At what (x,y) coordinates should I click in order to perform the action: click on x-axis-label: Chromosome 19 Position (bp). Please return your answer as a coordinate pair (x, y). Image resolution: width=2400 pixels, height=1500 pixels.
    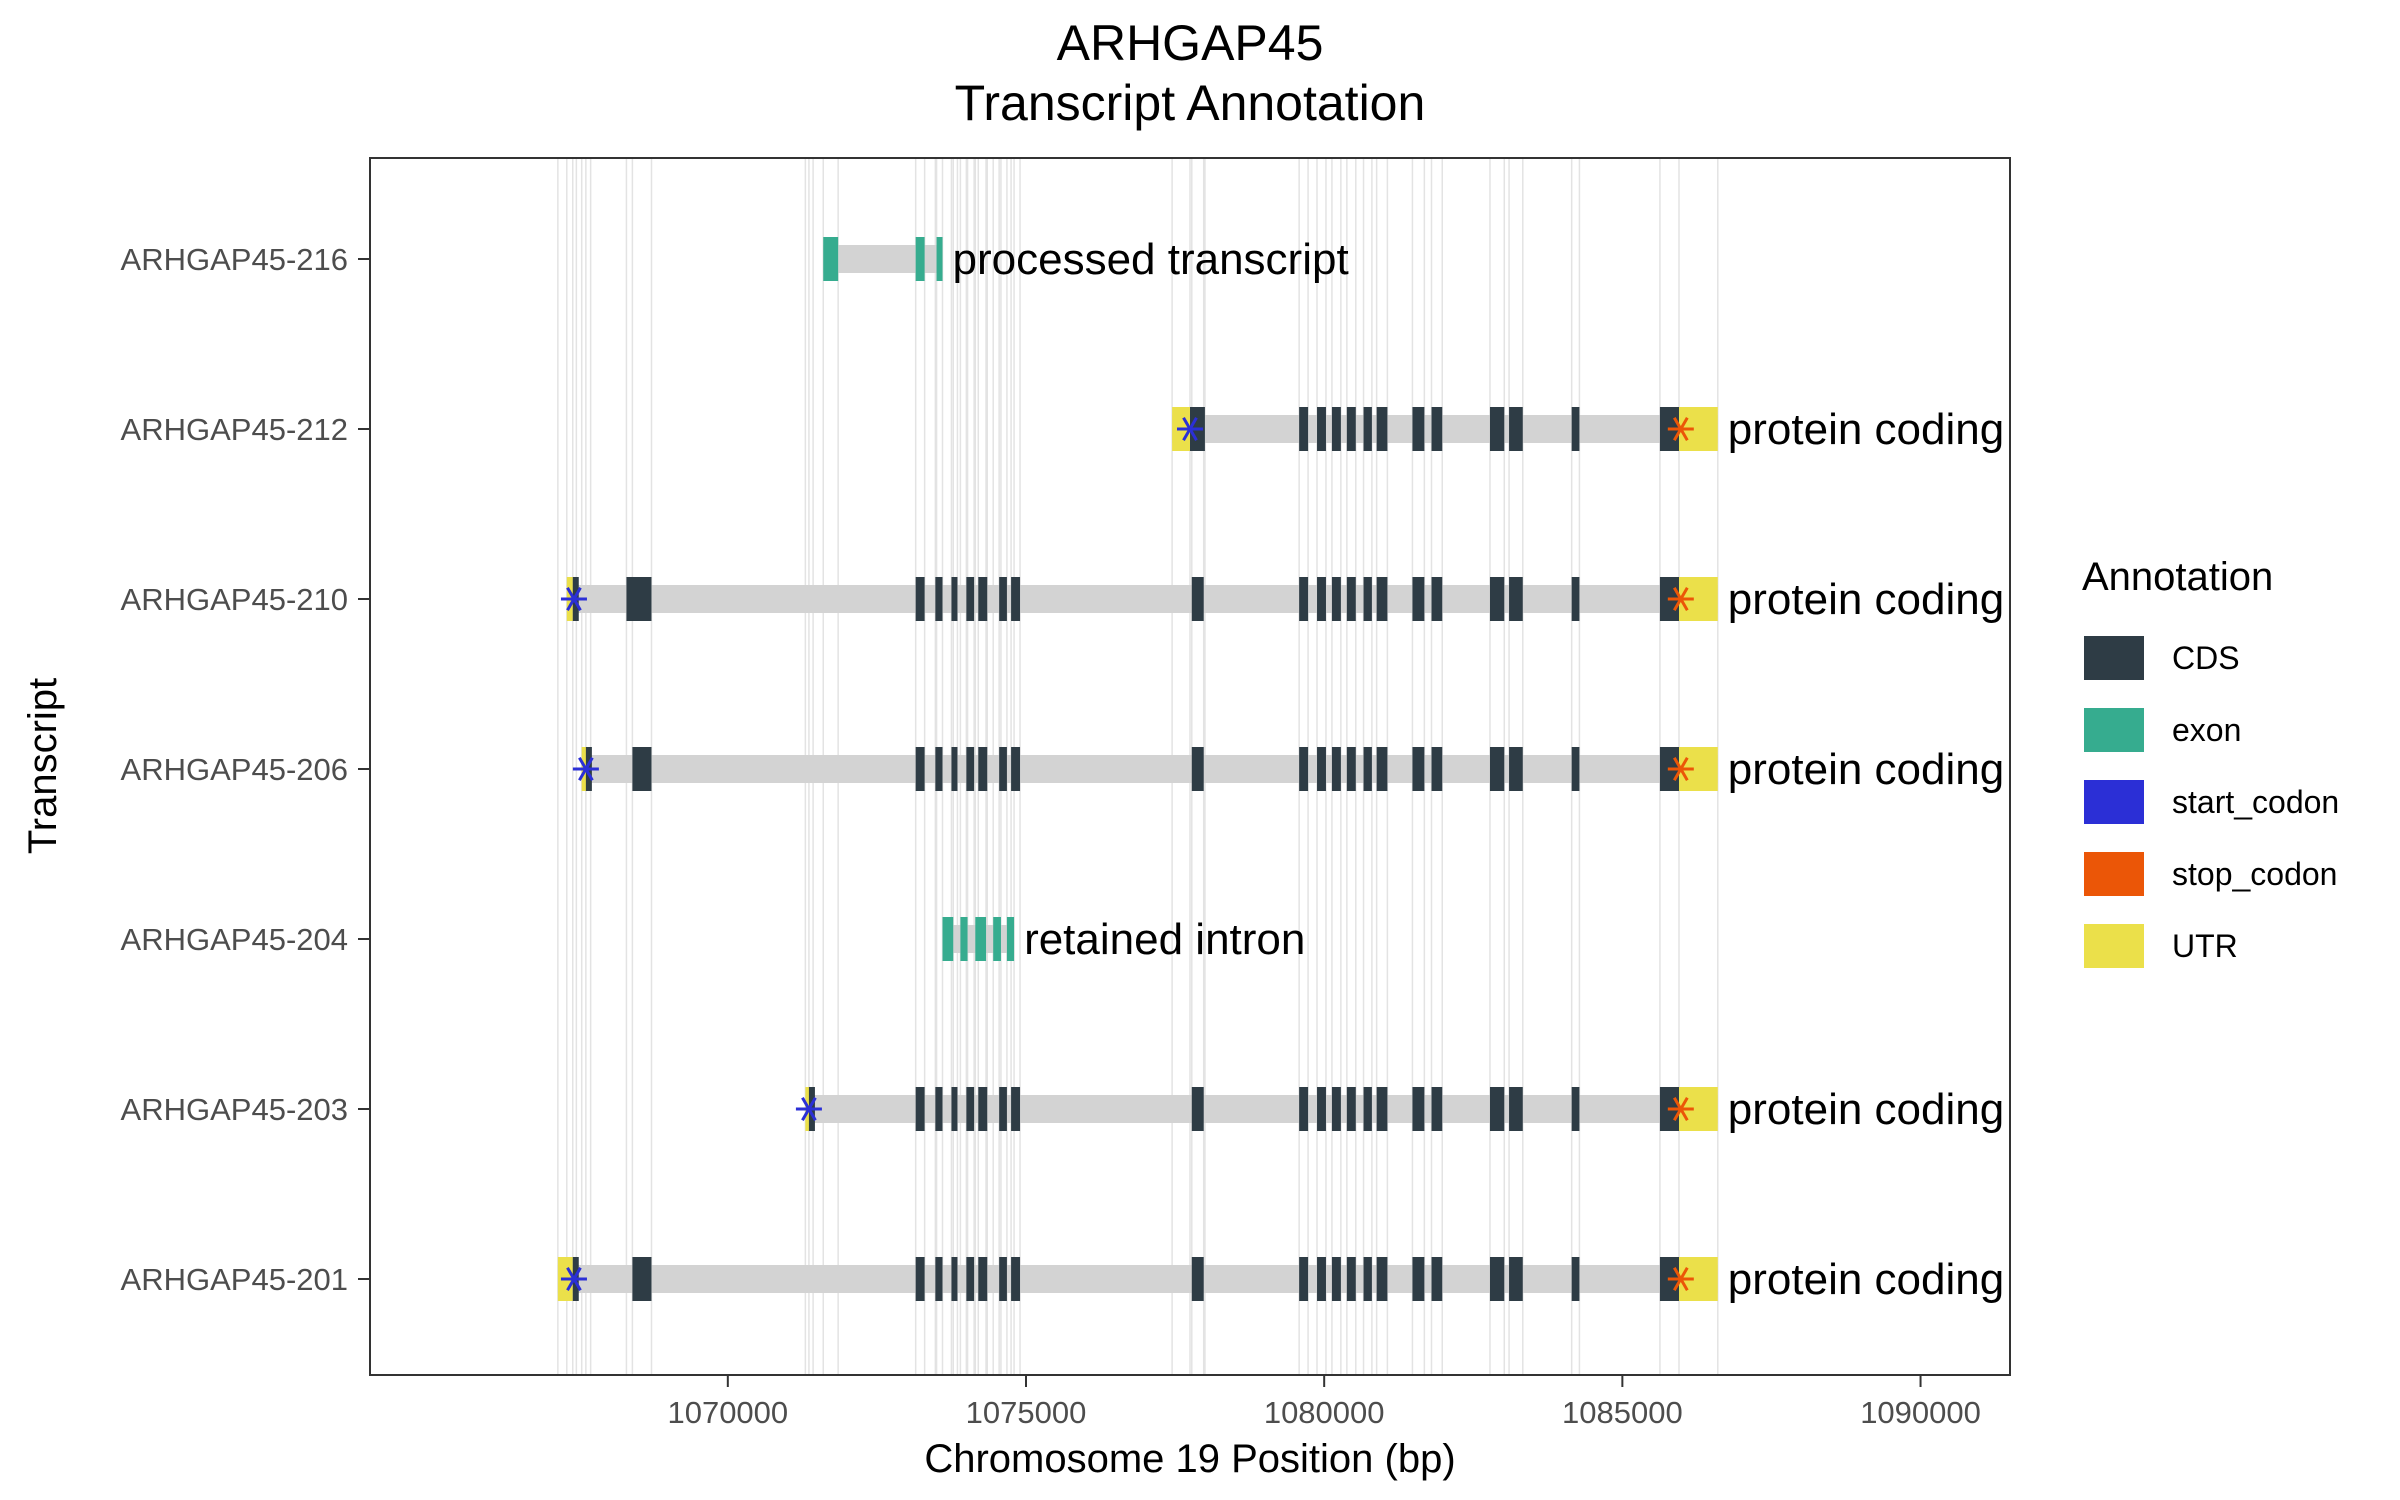
    Looking at the image, I should click on (1189, 1459).